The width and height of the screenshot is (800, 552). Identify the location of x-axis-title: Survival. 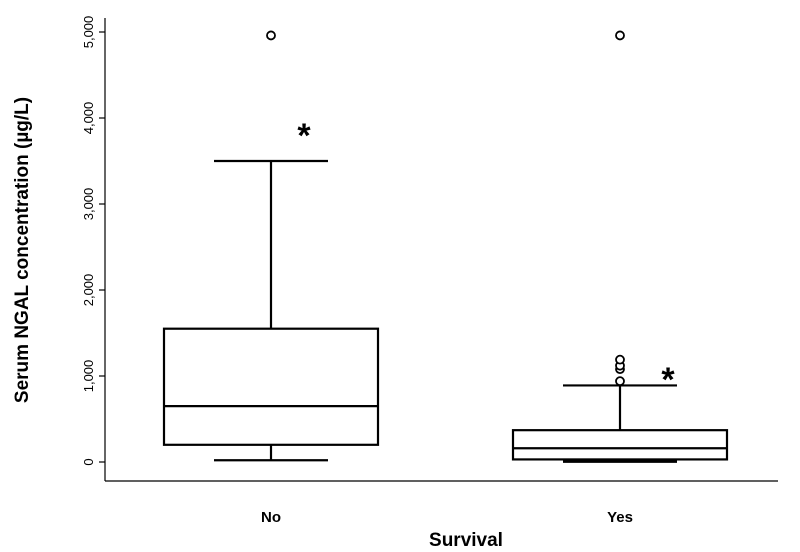
(466, 540).